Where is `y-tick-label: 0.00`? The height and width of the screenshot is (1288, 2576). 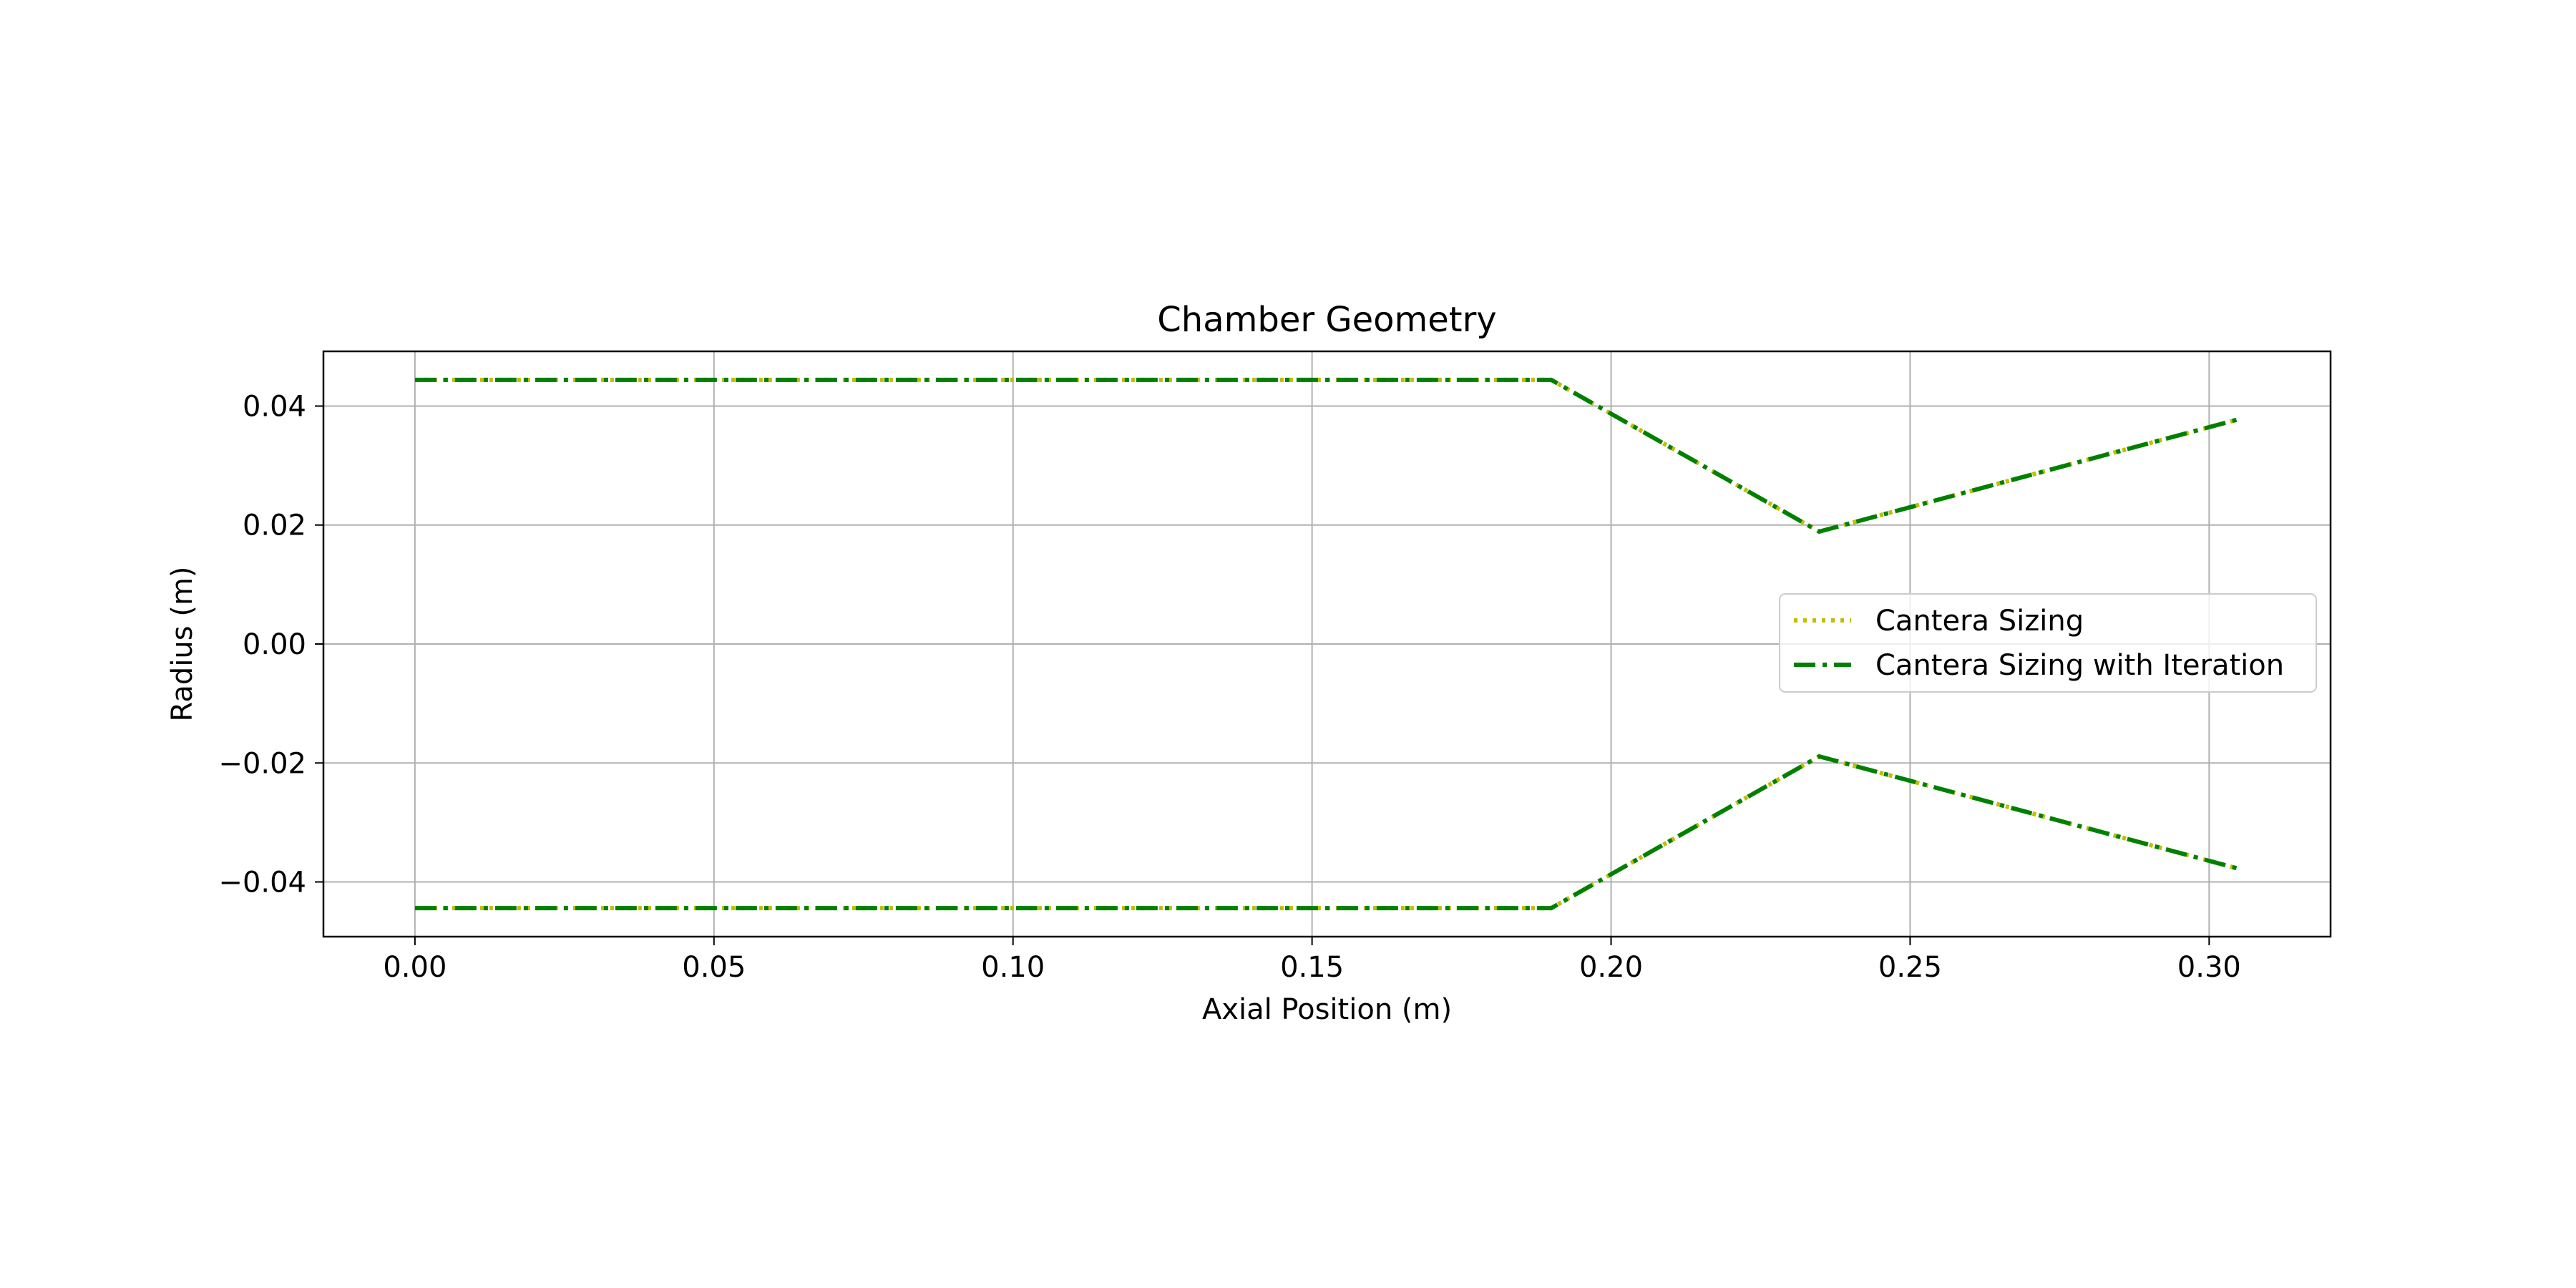
y-tick-label: 0.00 is located at coordinates (274, 644).